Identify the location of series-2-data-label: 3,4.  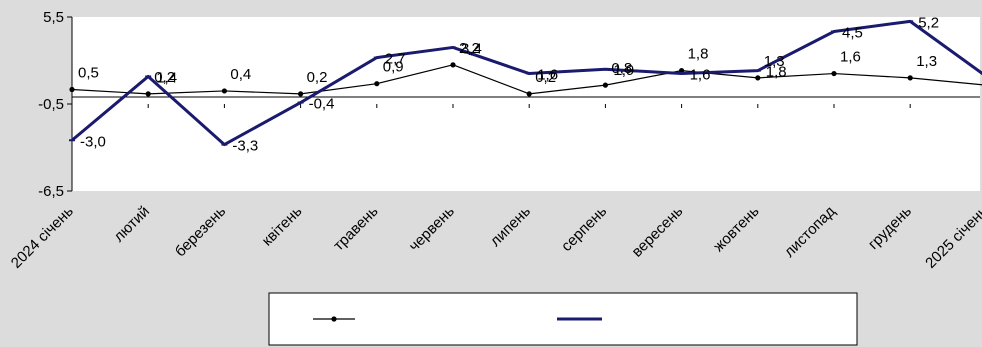
(471, 48).